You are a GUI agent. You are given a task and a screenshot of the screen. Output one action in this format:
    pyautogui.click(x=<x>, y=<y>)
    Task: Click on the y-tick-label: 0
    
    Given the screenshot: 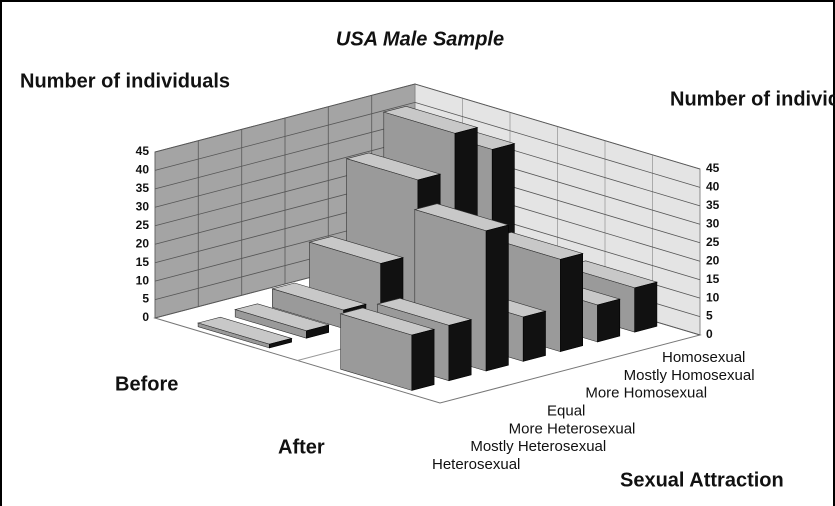 What is the action you would take?
    pyautogui.click(x=145, y=317)
    